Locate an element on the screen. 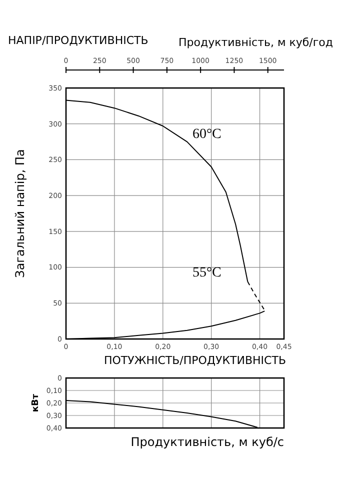 The image size is (346, 500). y-axis-title: Загальний напір, Па is located at coordinates (20, 213).